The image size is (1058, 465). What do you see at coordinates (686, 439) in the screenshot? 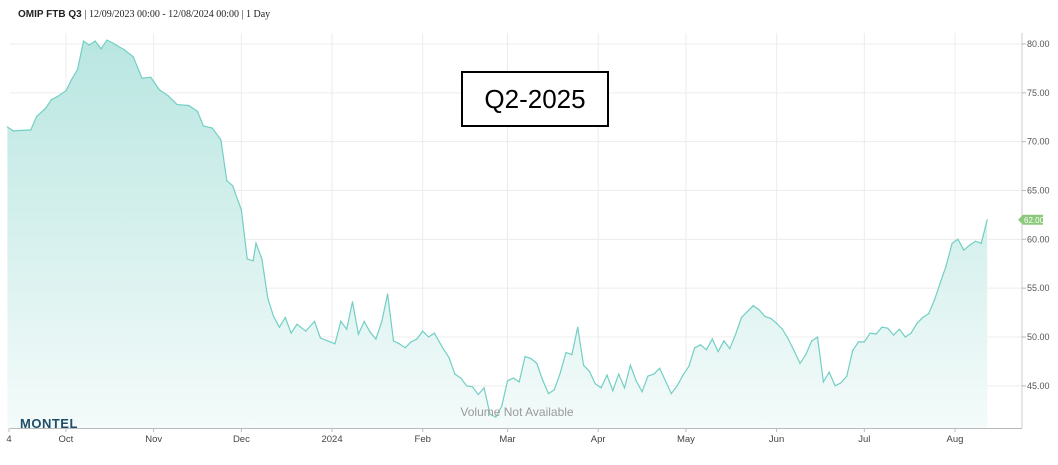
I see `x-tick-label: May` at bounding box center [686, 439].